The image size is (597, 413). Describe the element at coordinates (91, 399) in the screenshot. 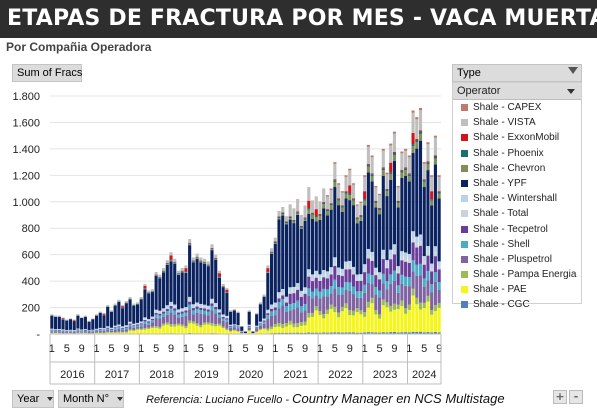

I see `month-field-button: Month N°` at that location.